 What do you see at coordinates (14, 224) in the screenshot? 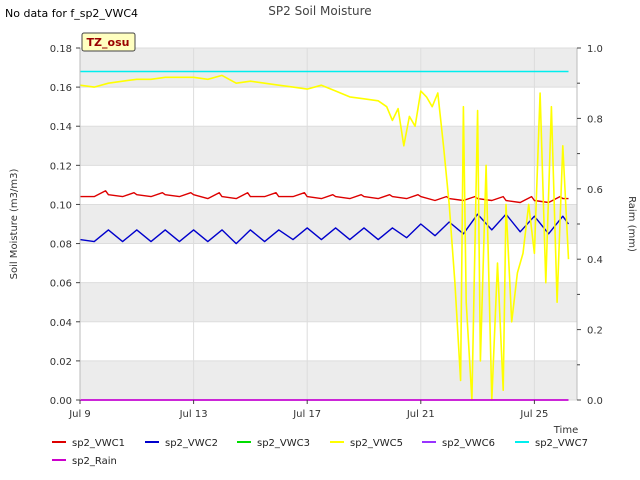
I see `y-axis-label: Soil Moisture (m3/m3)` at bounding box center [14, 224].